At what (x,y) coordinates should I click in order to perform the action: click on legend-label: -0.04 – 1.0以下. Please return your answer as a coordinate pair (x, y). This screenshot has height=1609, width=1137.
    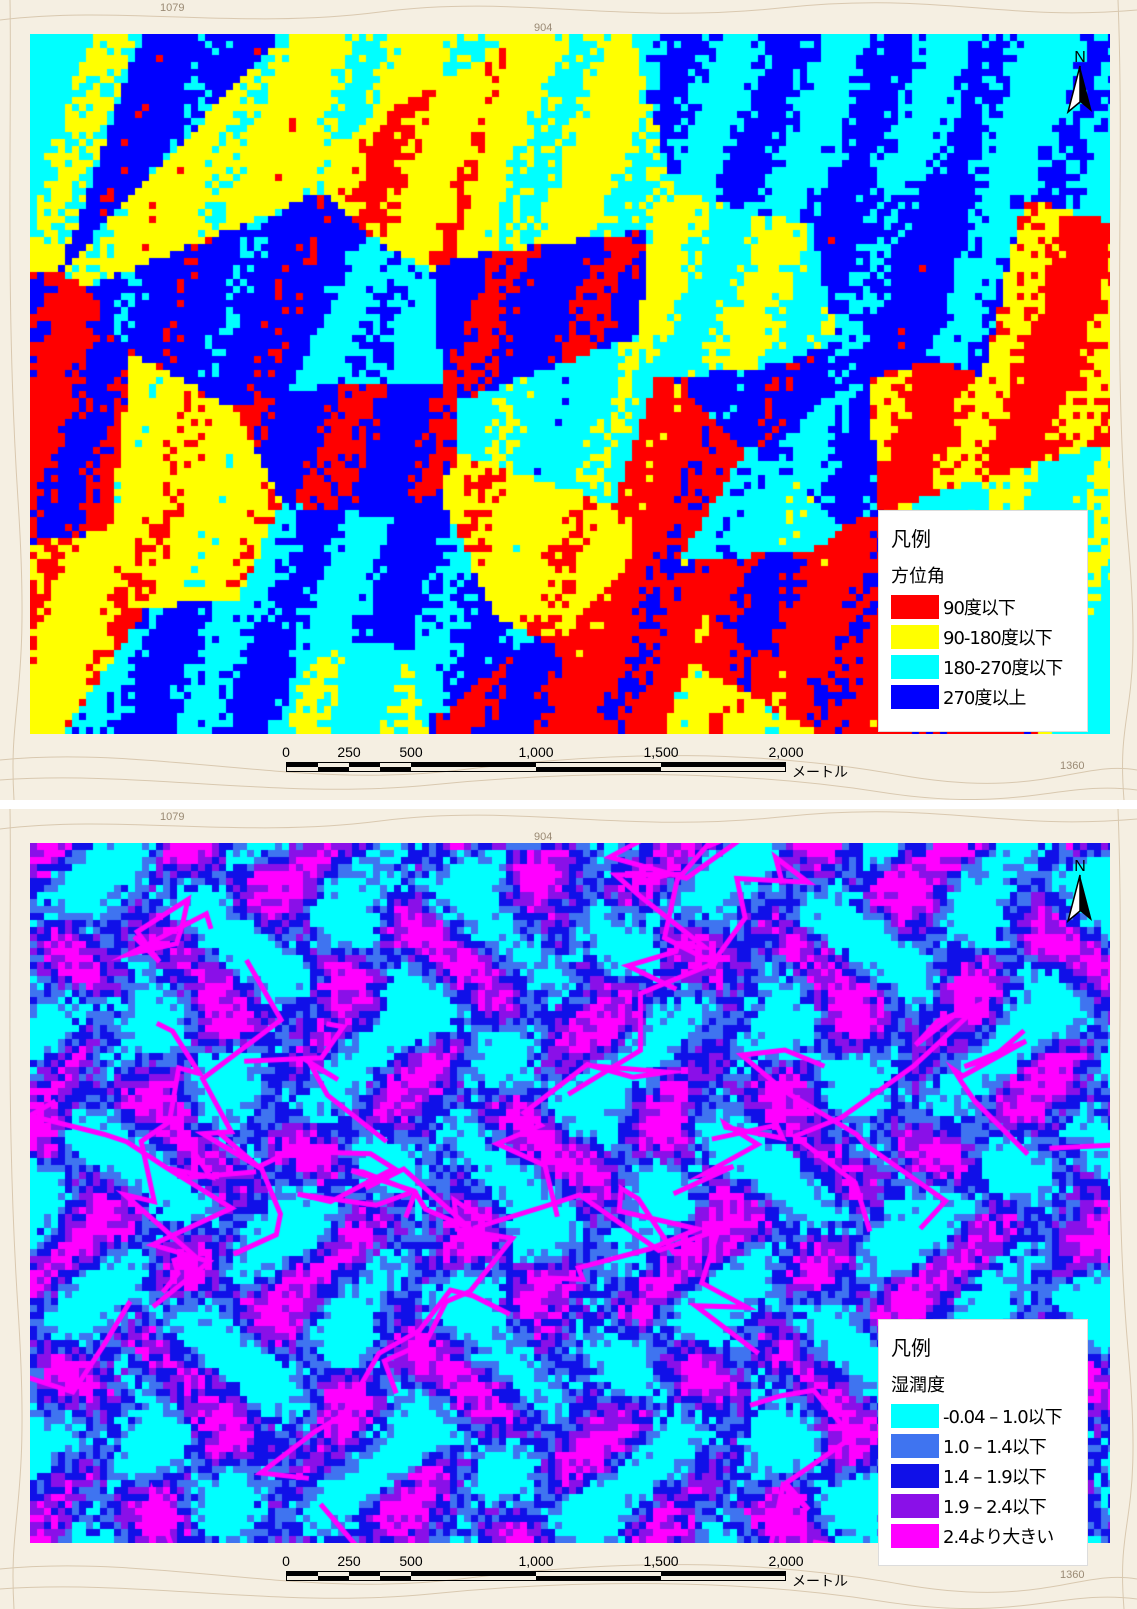
    Looking at the image, I should click on (1003, 1417).